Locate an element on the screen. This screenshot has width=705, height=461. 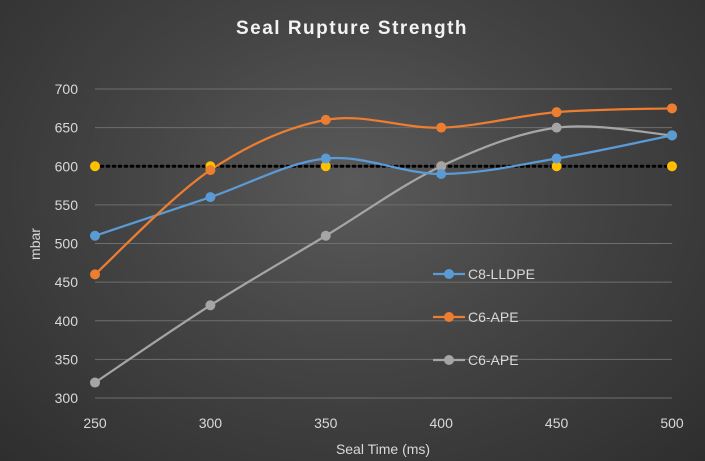
x-axis-title: Seal Time (ms) is located at coordinates (383, 449).